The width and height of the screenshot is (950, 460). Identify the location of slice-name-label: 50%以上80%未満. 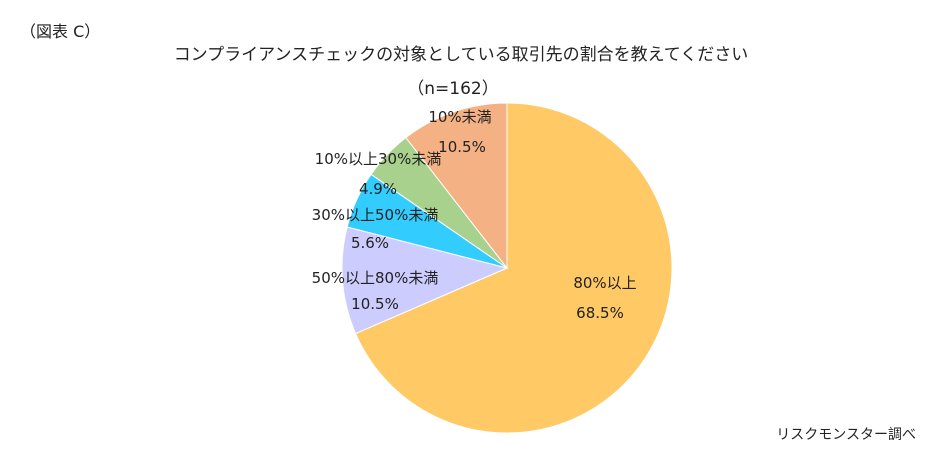
(375, 278).